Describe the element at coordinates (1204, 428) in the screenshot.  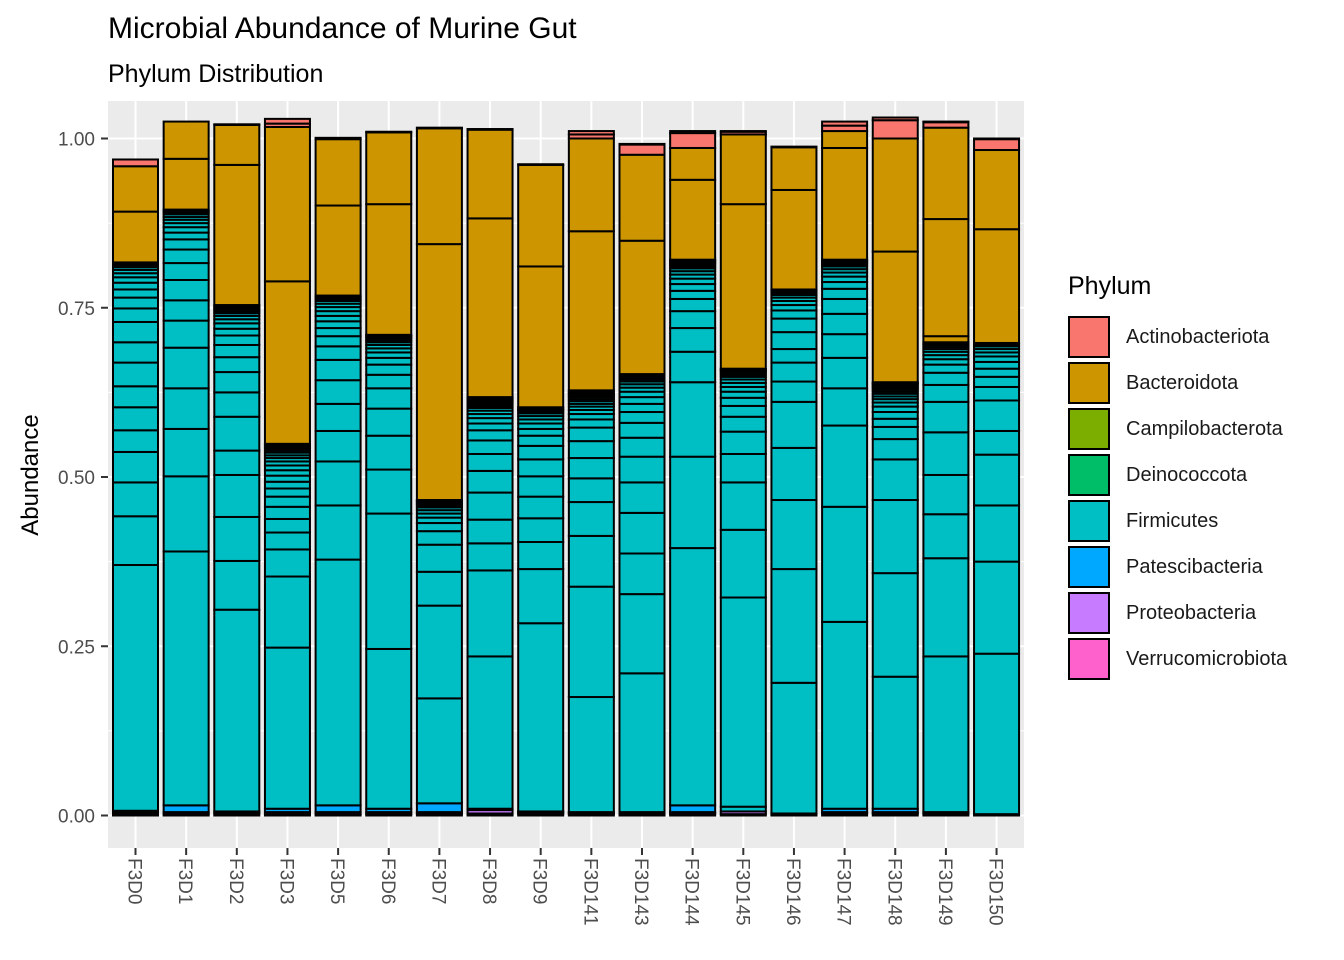
I see `legend-label: Campilobacterota` at that location.